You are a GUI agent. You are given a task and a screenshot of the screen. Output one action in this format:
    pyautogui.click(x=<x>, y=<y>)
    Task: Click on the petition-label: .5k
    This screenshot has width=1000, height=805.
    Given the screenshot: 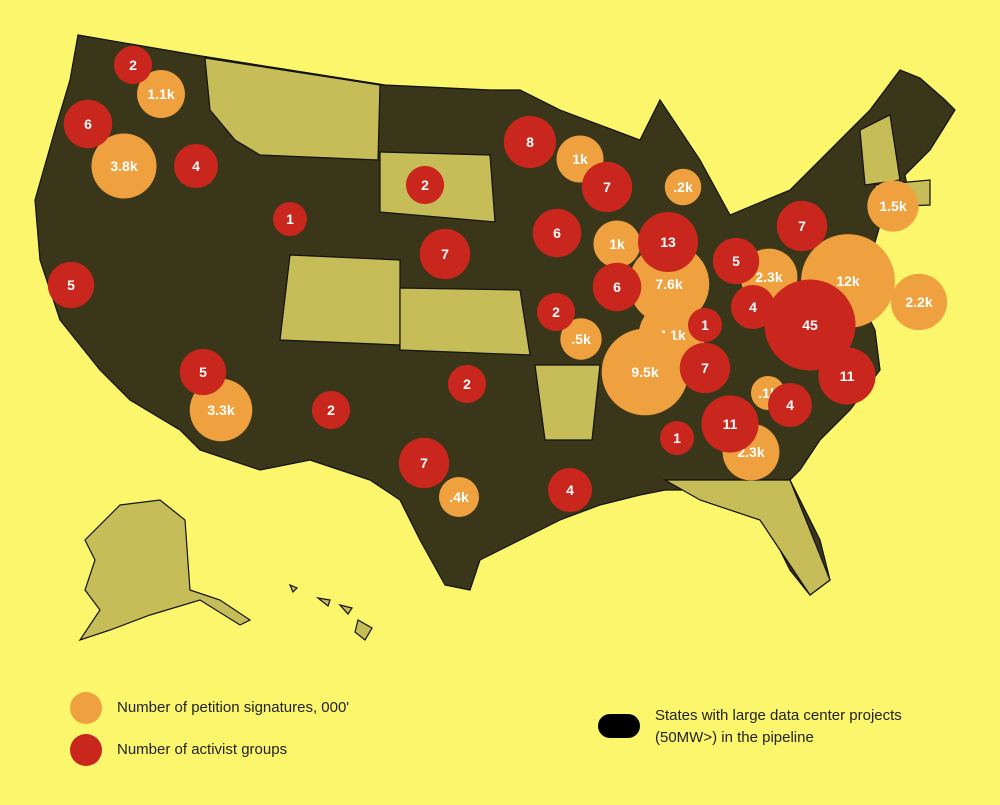 What is the action you would take?
    pyautogui.click(x=581, y=339)
    